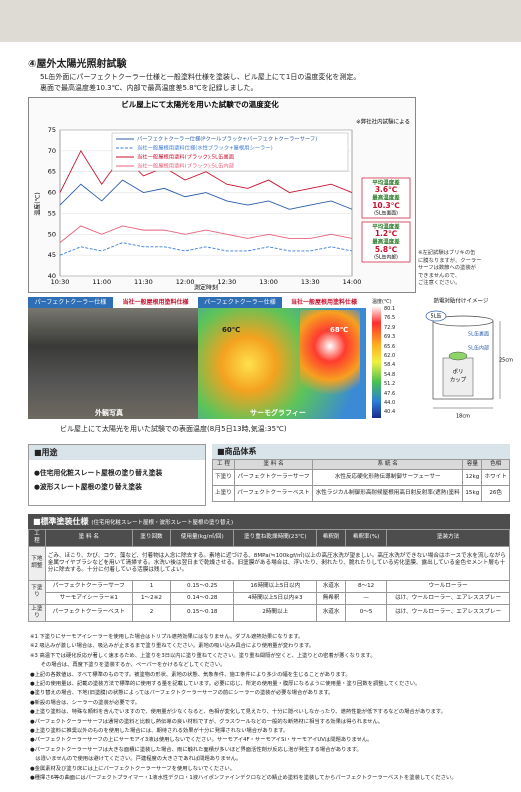 The height and width of the screenshot is (792, 521). What do you see at coordinates (109, 413) in the screenshot?
I see `photo-caption: 外観写真` at bounding box center [109, 413].